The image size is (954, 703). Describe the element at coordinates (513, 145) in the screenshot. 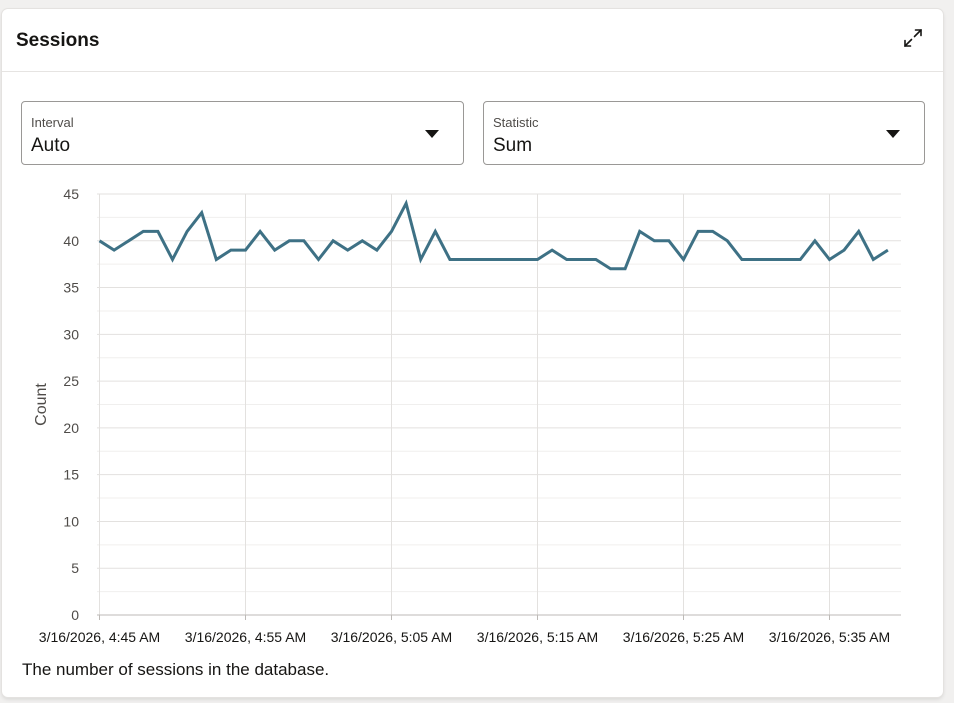

I see `statistic-value: Sum` at that location.